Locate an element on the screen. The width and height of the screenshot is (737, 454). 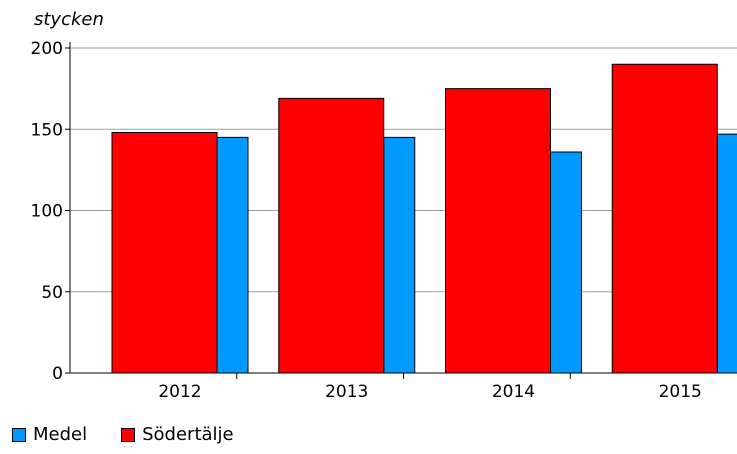
legend-item-medel: Medel is located at coordinates (49, 434).